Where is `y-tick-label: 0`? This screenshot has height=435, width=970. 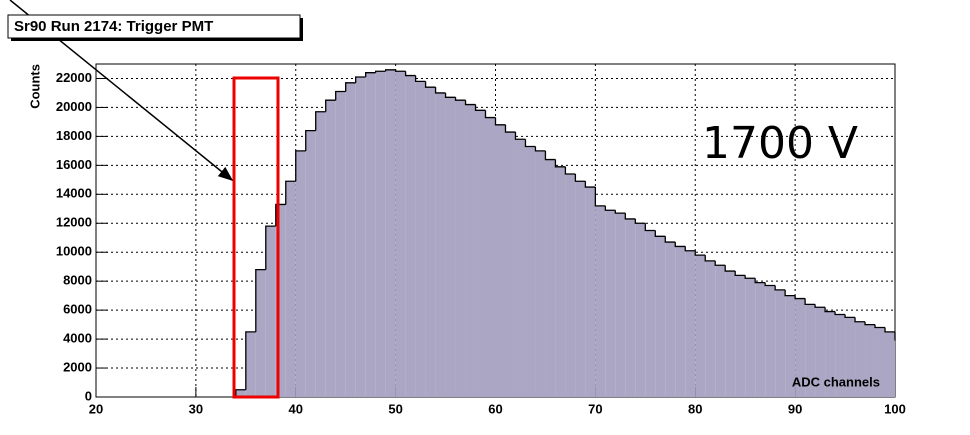
y-tick-label: 0 is located at coordinates (88, 395).